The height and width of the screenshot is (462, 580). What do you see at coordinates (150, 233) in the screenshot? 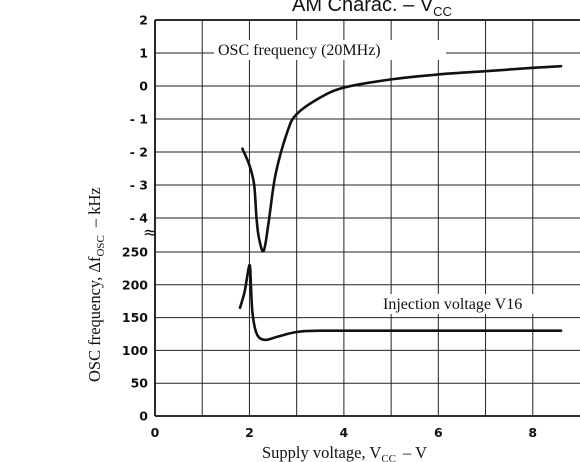
I see `axis-break-mark: ≈` at bounding box center [150, 233].